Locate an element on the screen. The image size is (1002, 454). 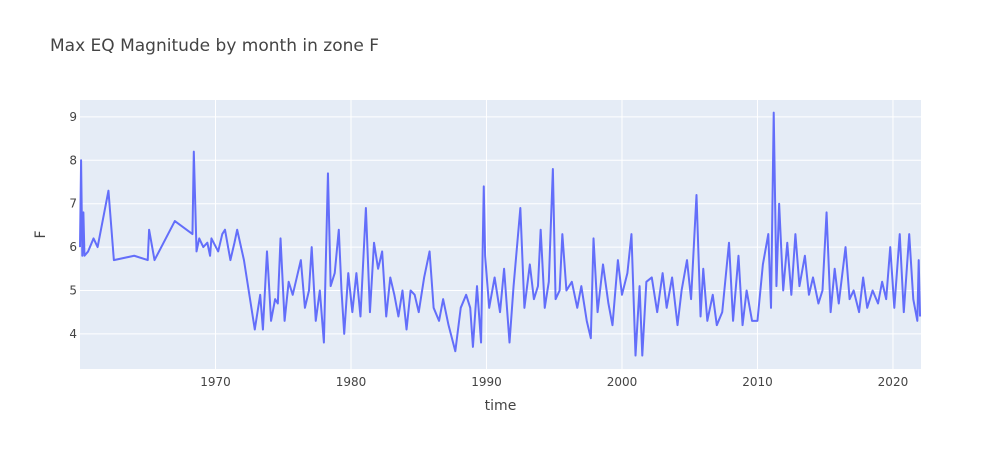
x-tick-label: 1990 is located at coordinates (486, 382).